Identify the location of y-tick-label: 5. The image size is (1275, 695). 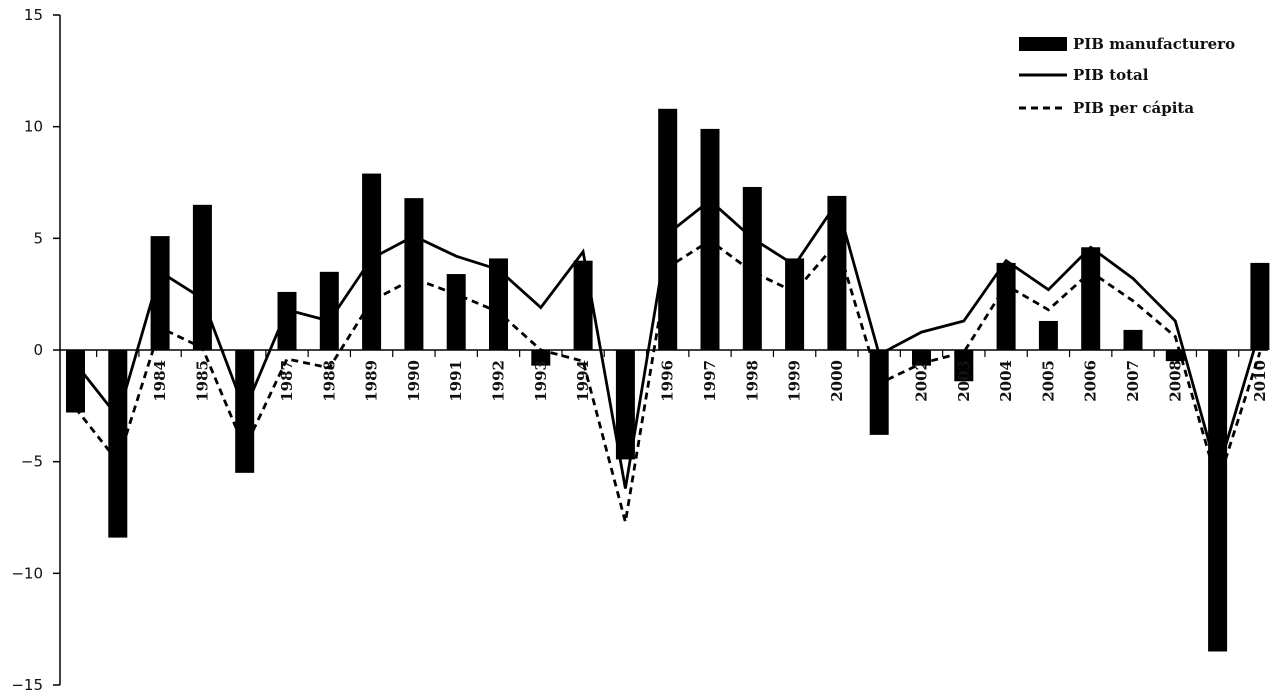
(38, 238).